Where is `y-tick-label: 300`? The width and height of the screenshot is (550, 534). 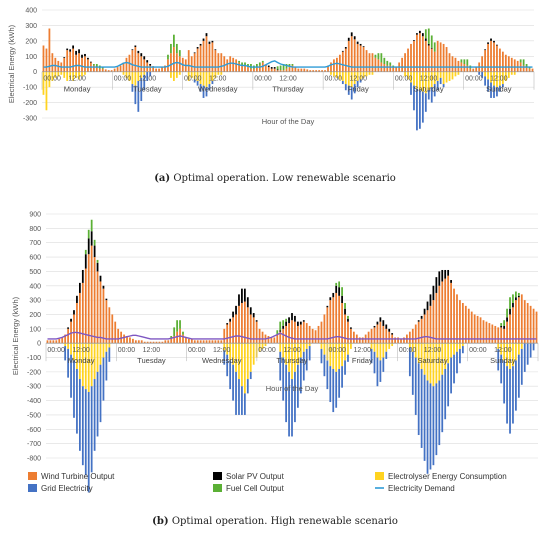
y-tick-label: 300 is located at coordinates (31, 26).